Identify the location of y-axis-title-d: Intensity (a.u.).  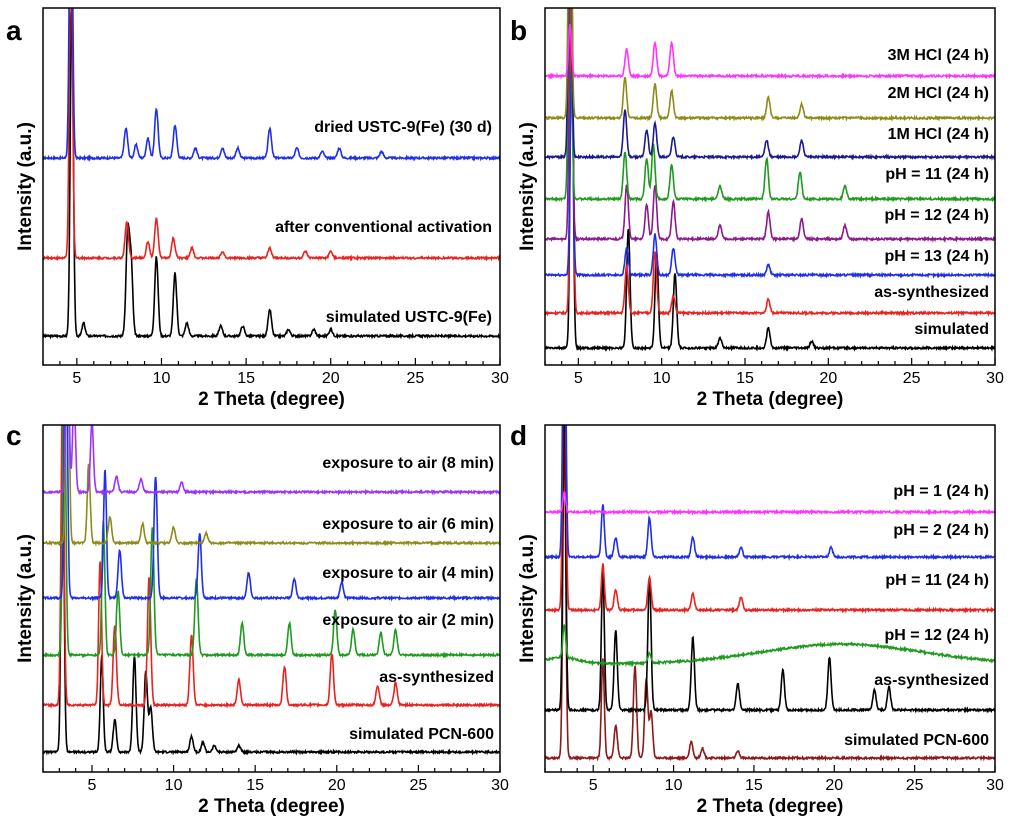
(527, 598).